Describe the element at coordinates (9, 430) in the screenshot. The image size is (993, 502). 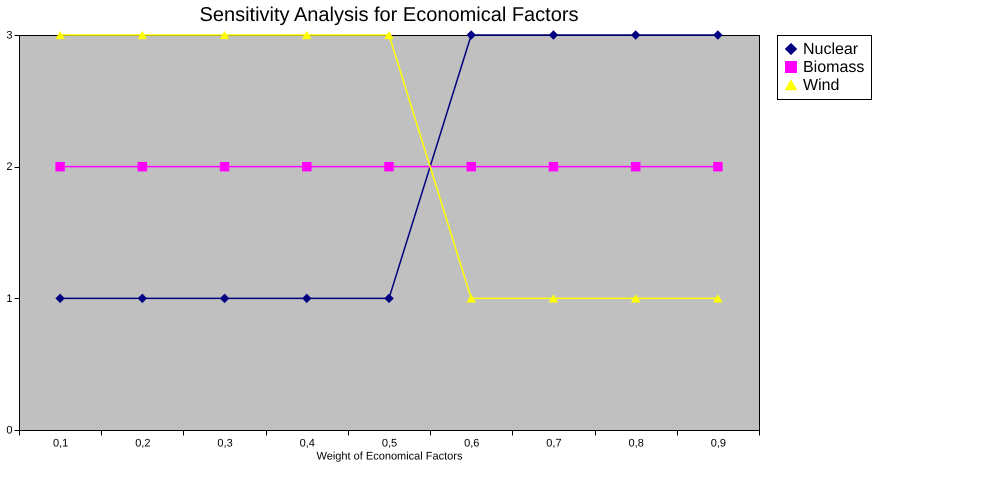
I see `y-tick-label: 0` at that location.